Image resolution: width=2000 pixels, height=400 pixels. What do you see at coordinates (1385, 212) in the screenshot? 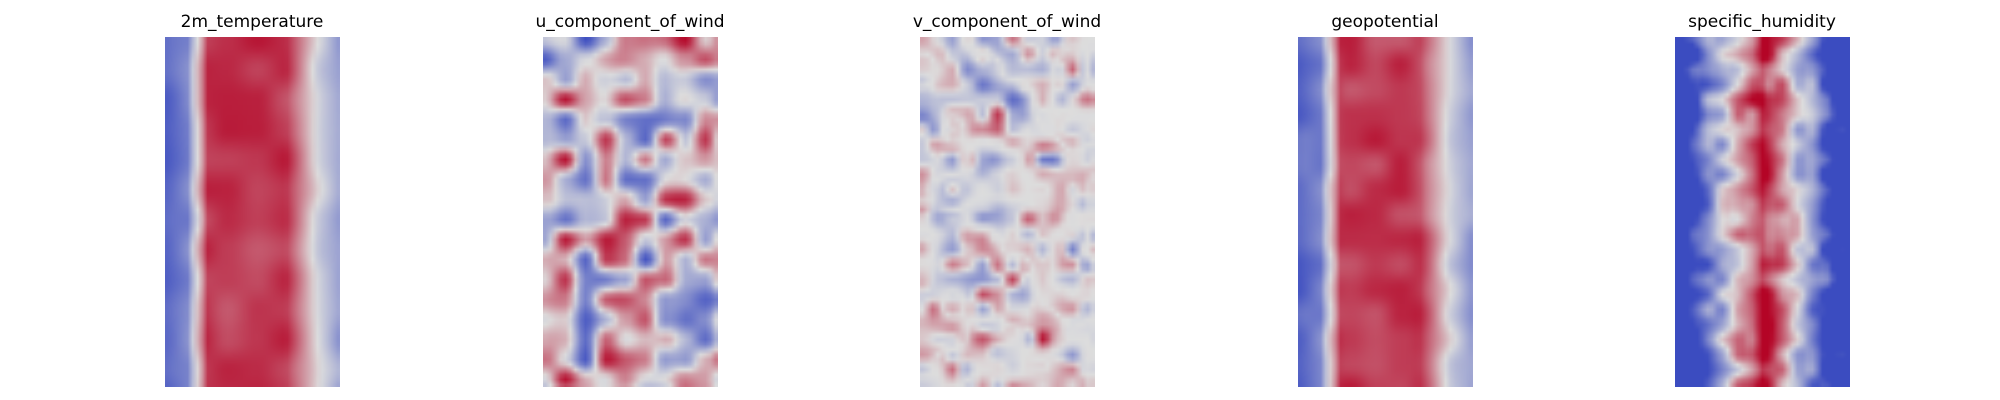
I see `heatmap-geopotential` at bounding box center [1385, 212].